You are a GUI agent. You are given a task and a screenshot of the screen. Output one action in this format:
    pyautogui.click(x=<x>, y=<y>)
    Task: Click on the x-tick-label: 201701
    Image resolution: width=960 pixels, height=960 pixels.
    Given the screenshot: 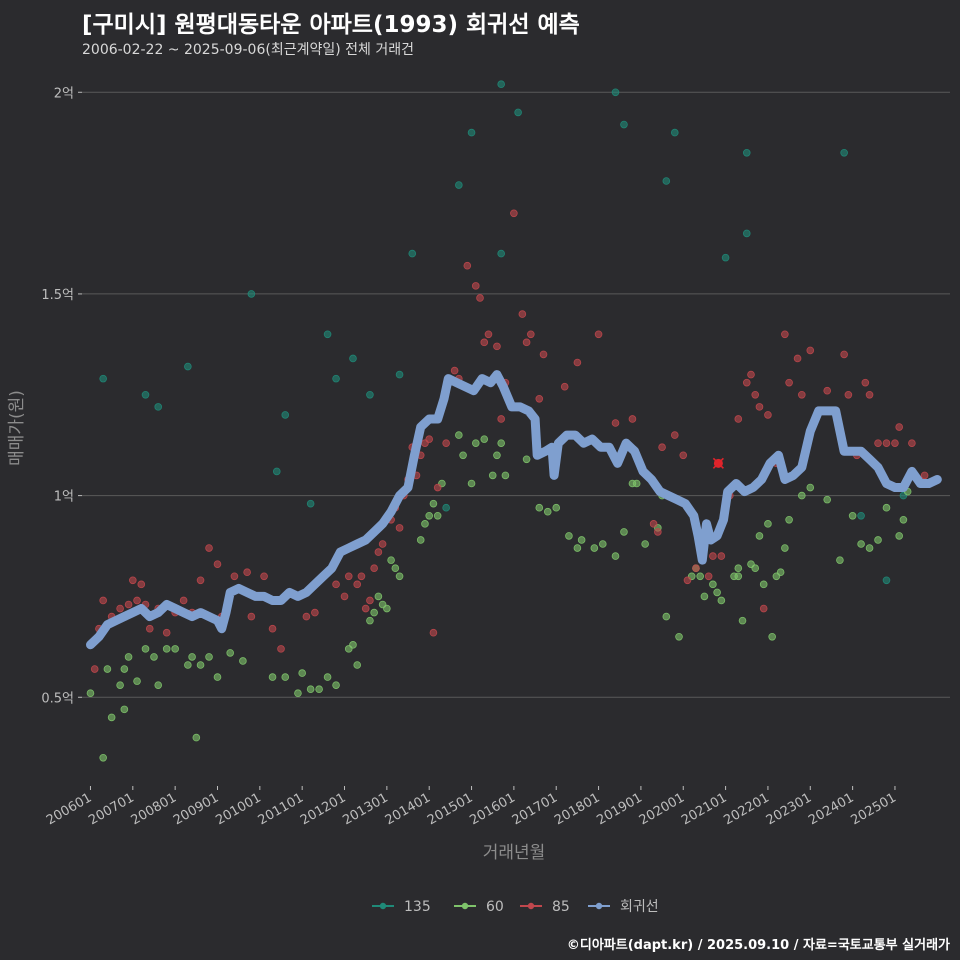 What is the action you would take?
    pyautogui.click(x=535, y=809)
    